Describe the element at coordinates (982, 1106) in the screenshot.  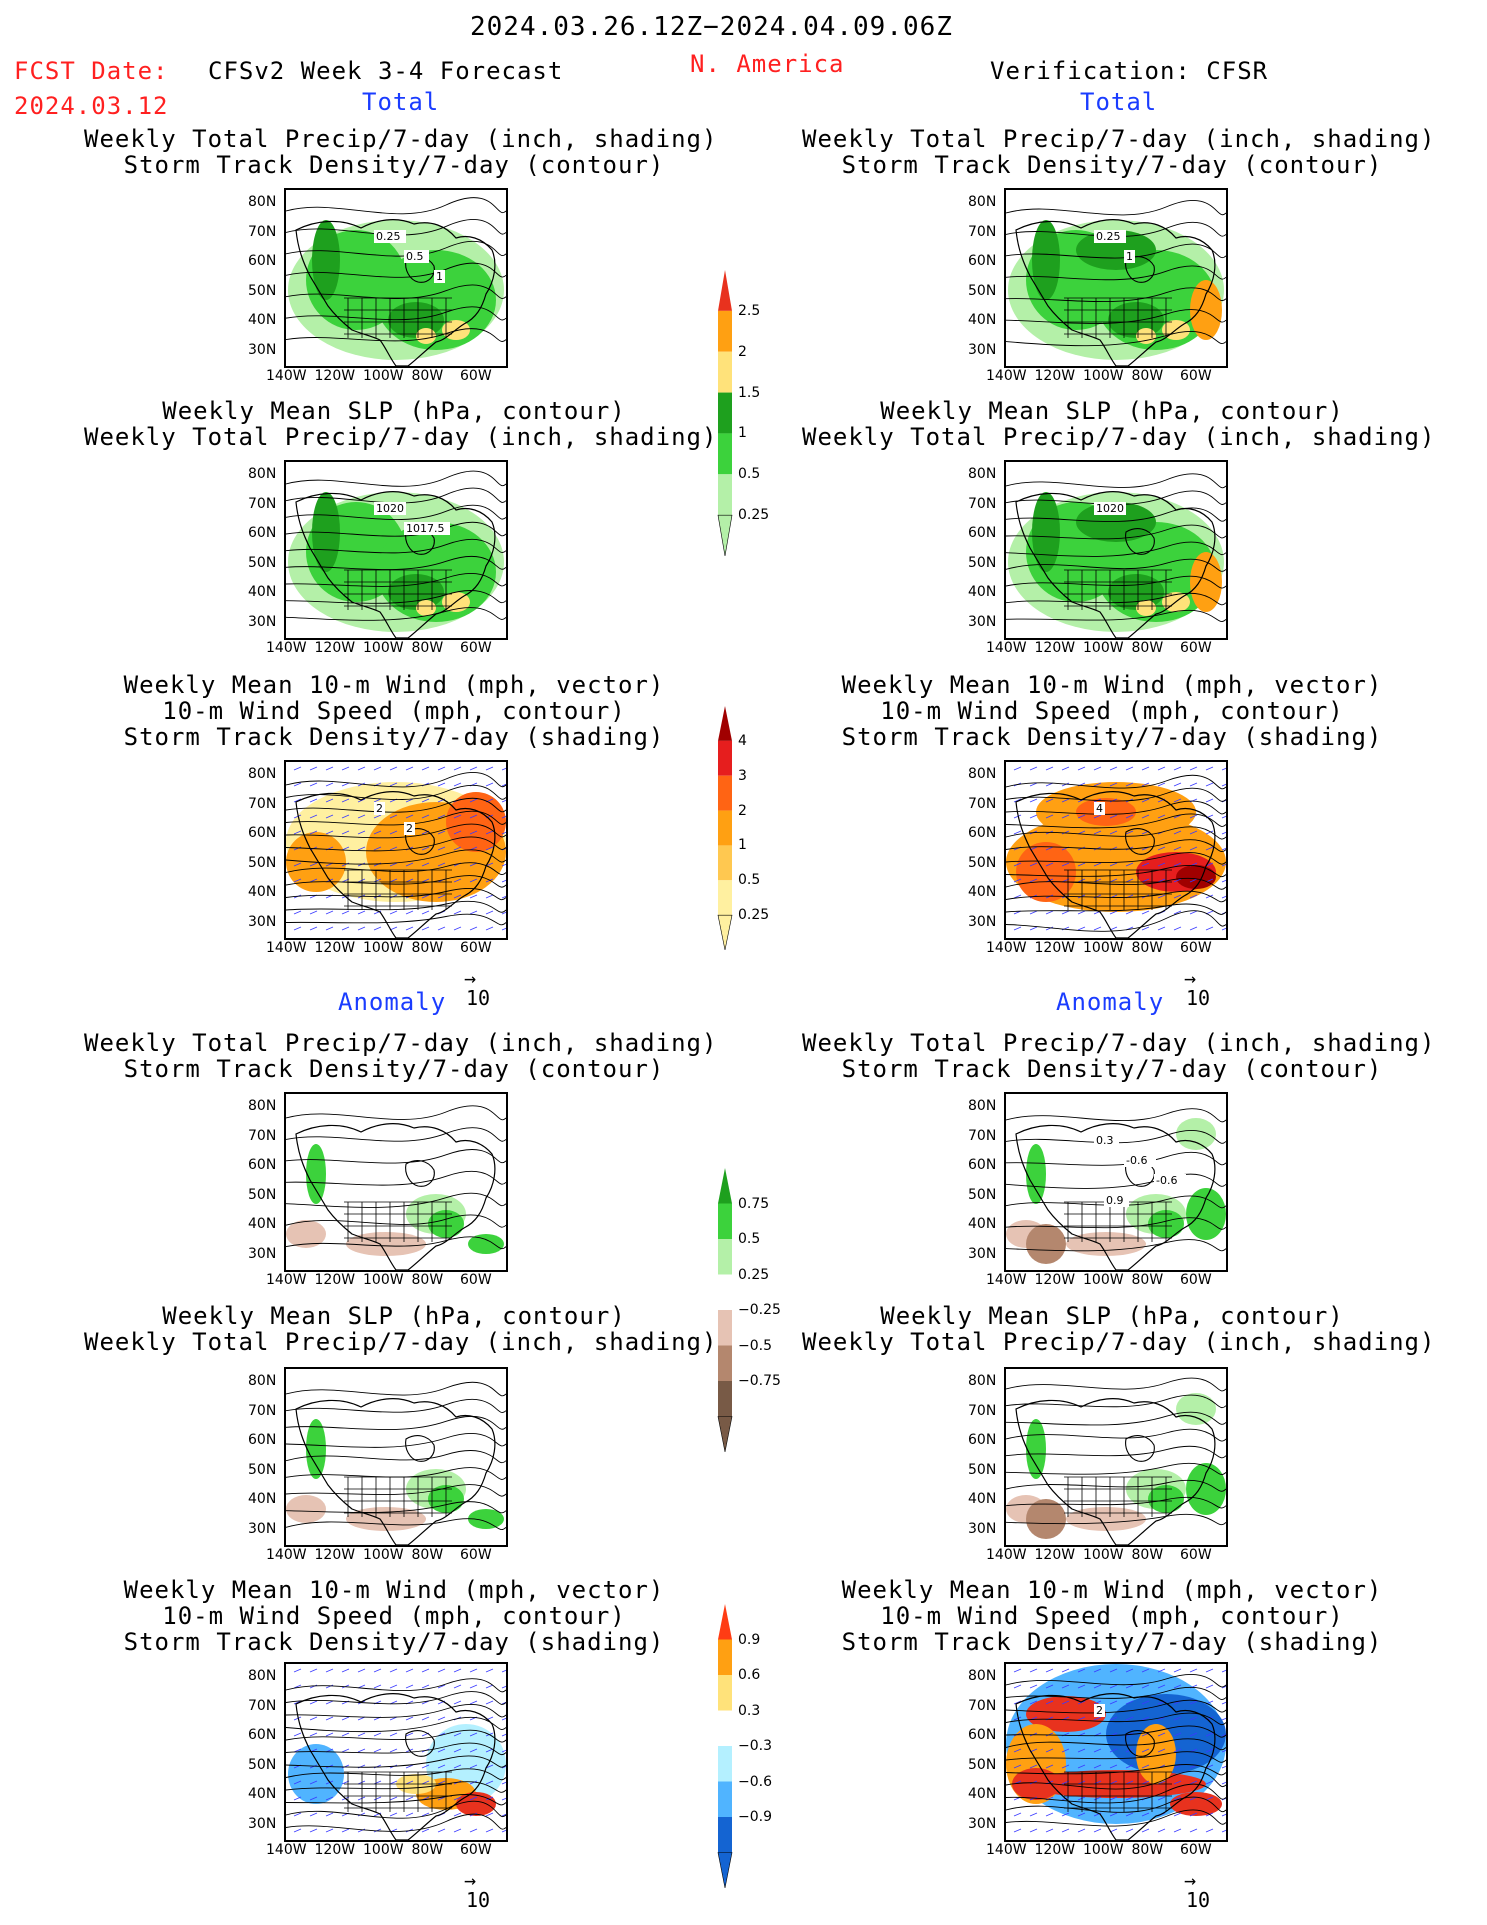
I see `precip-anom-right-lat-tick: 80N` at that location.